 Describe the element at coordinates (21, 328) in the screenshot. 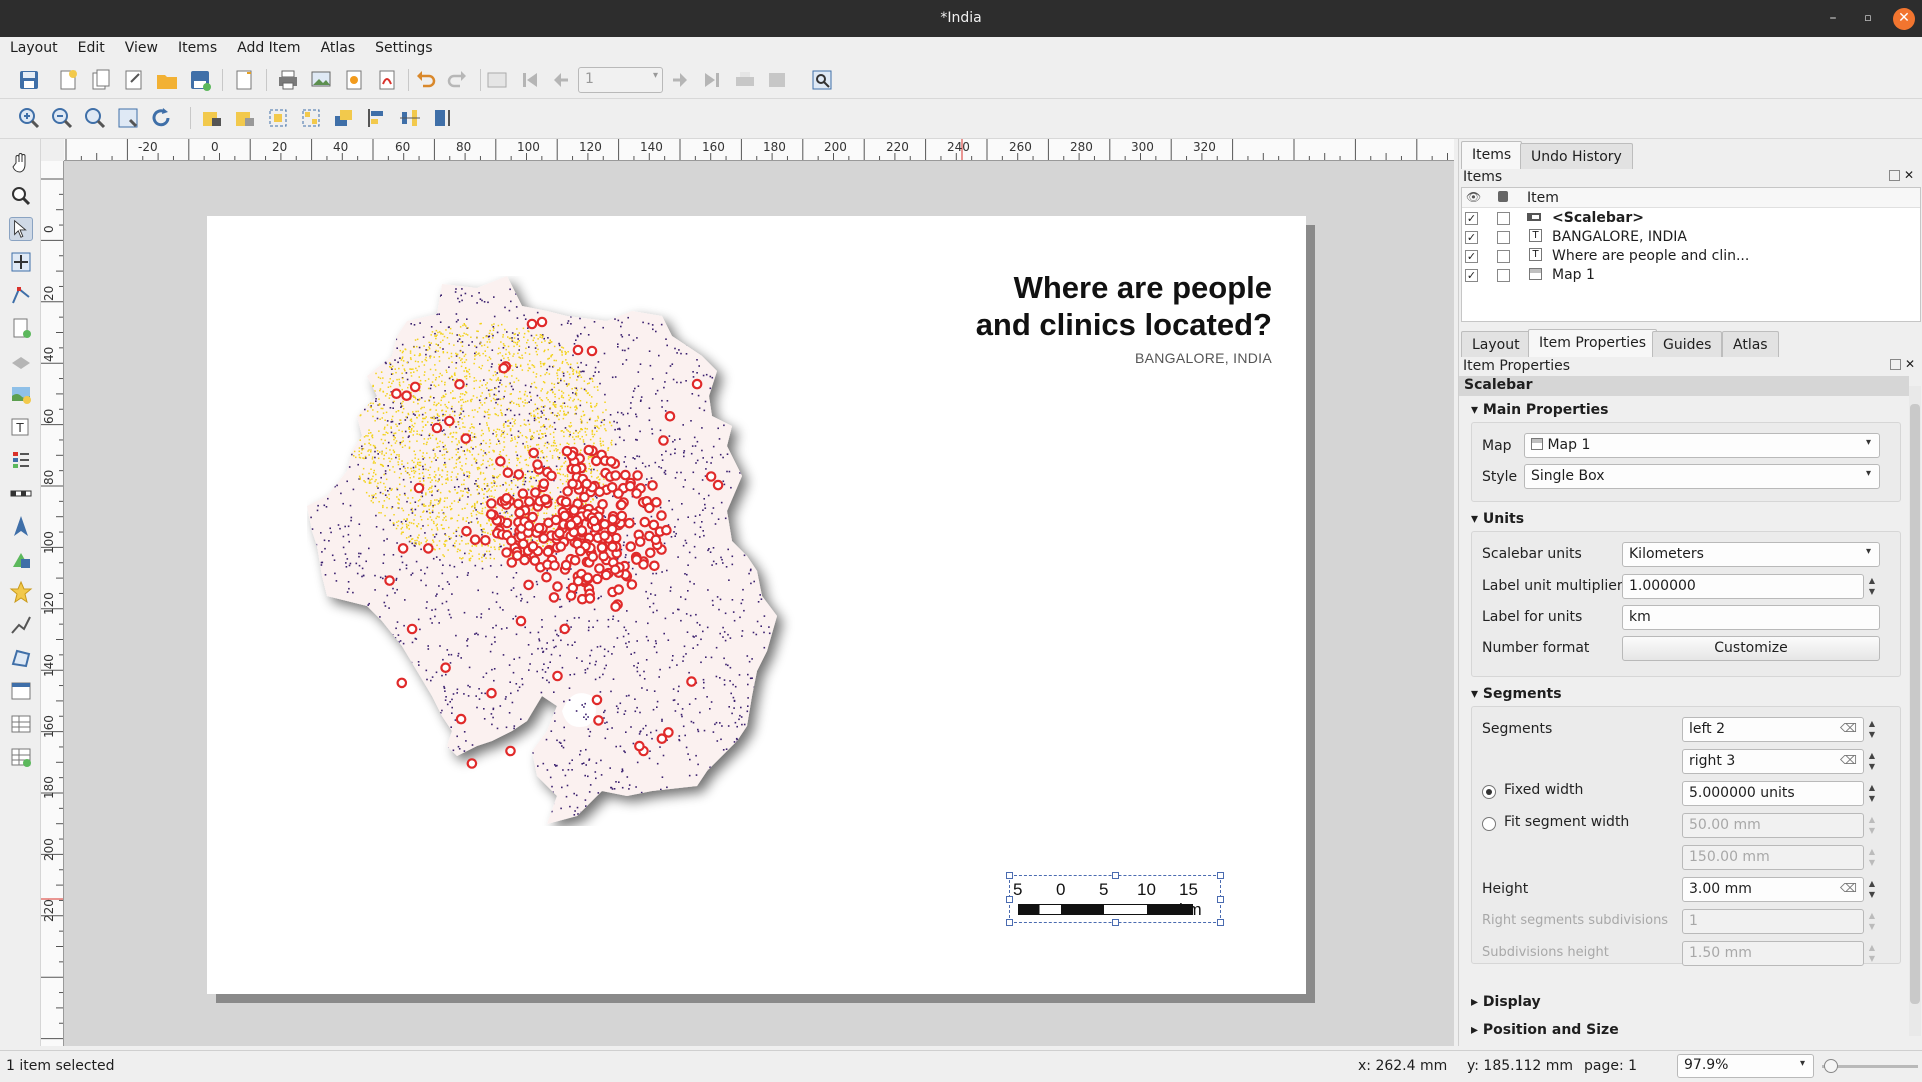

I see `add-page-icon` at that location.